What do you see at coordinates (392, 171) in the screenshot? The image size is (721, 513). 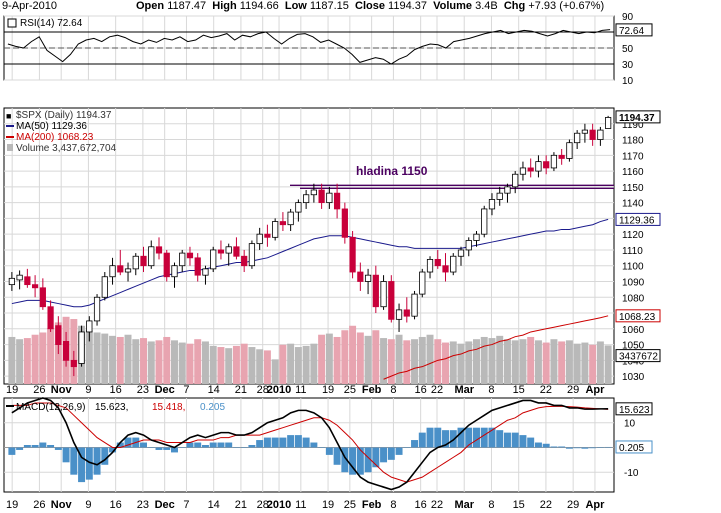 I see `support-annotation: hladina 1150` at bounding box center [392, 171].